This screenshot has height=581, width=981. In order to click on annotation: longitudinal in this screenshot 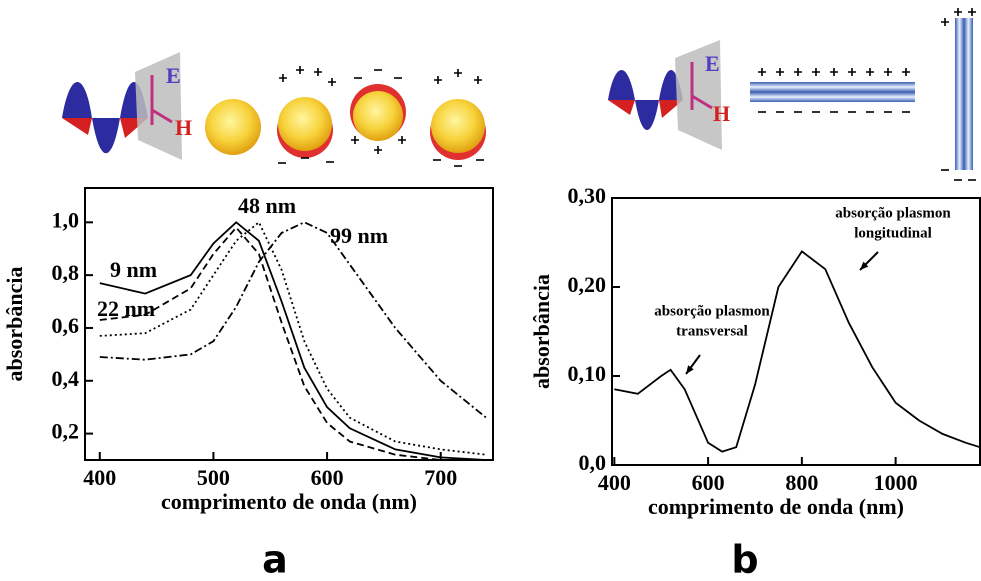, I will do `click(893, 233)`.